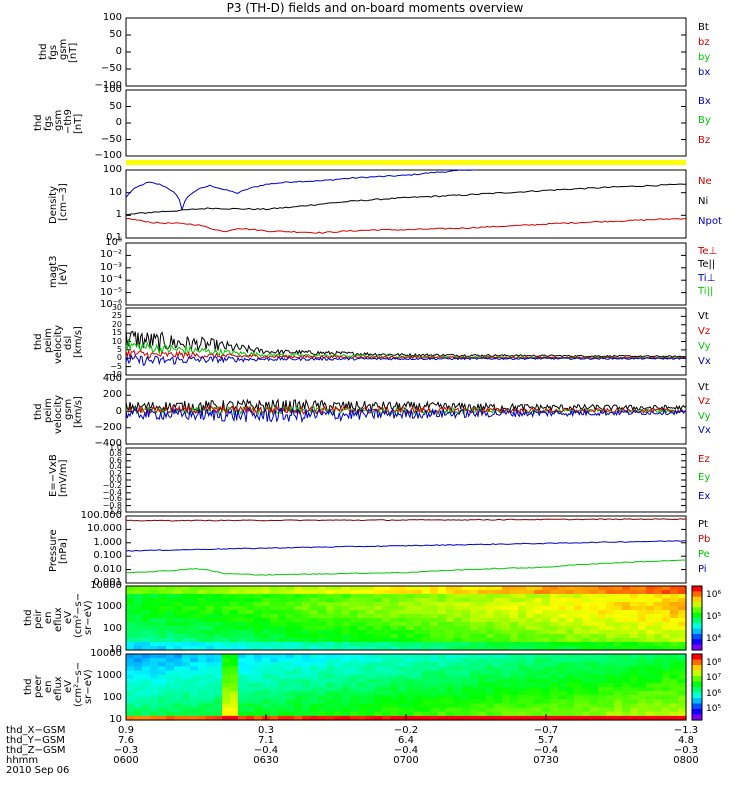  Describe the element at coordinates (63, 275) in the screenshot. I see `ylabel-magt3: [eV]` at that location.